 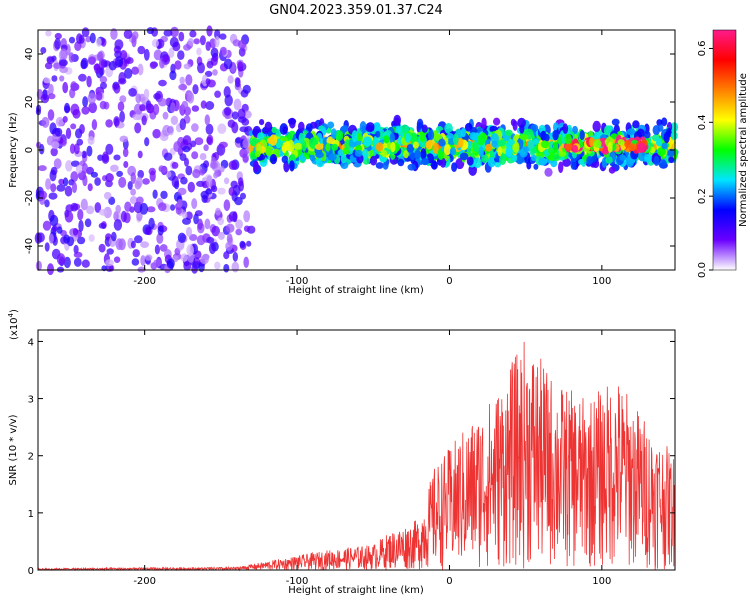 What do you see at coordinates (702, 49) in the screenshot?
I see `colorbar-tick-label: 0.6` at bounding box center [702, 49].